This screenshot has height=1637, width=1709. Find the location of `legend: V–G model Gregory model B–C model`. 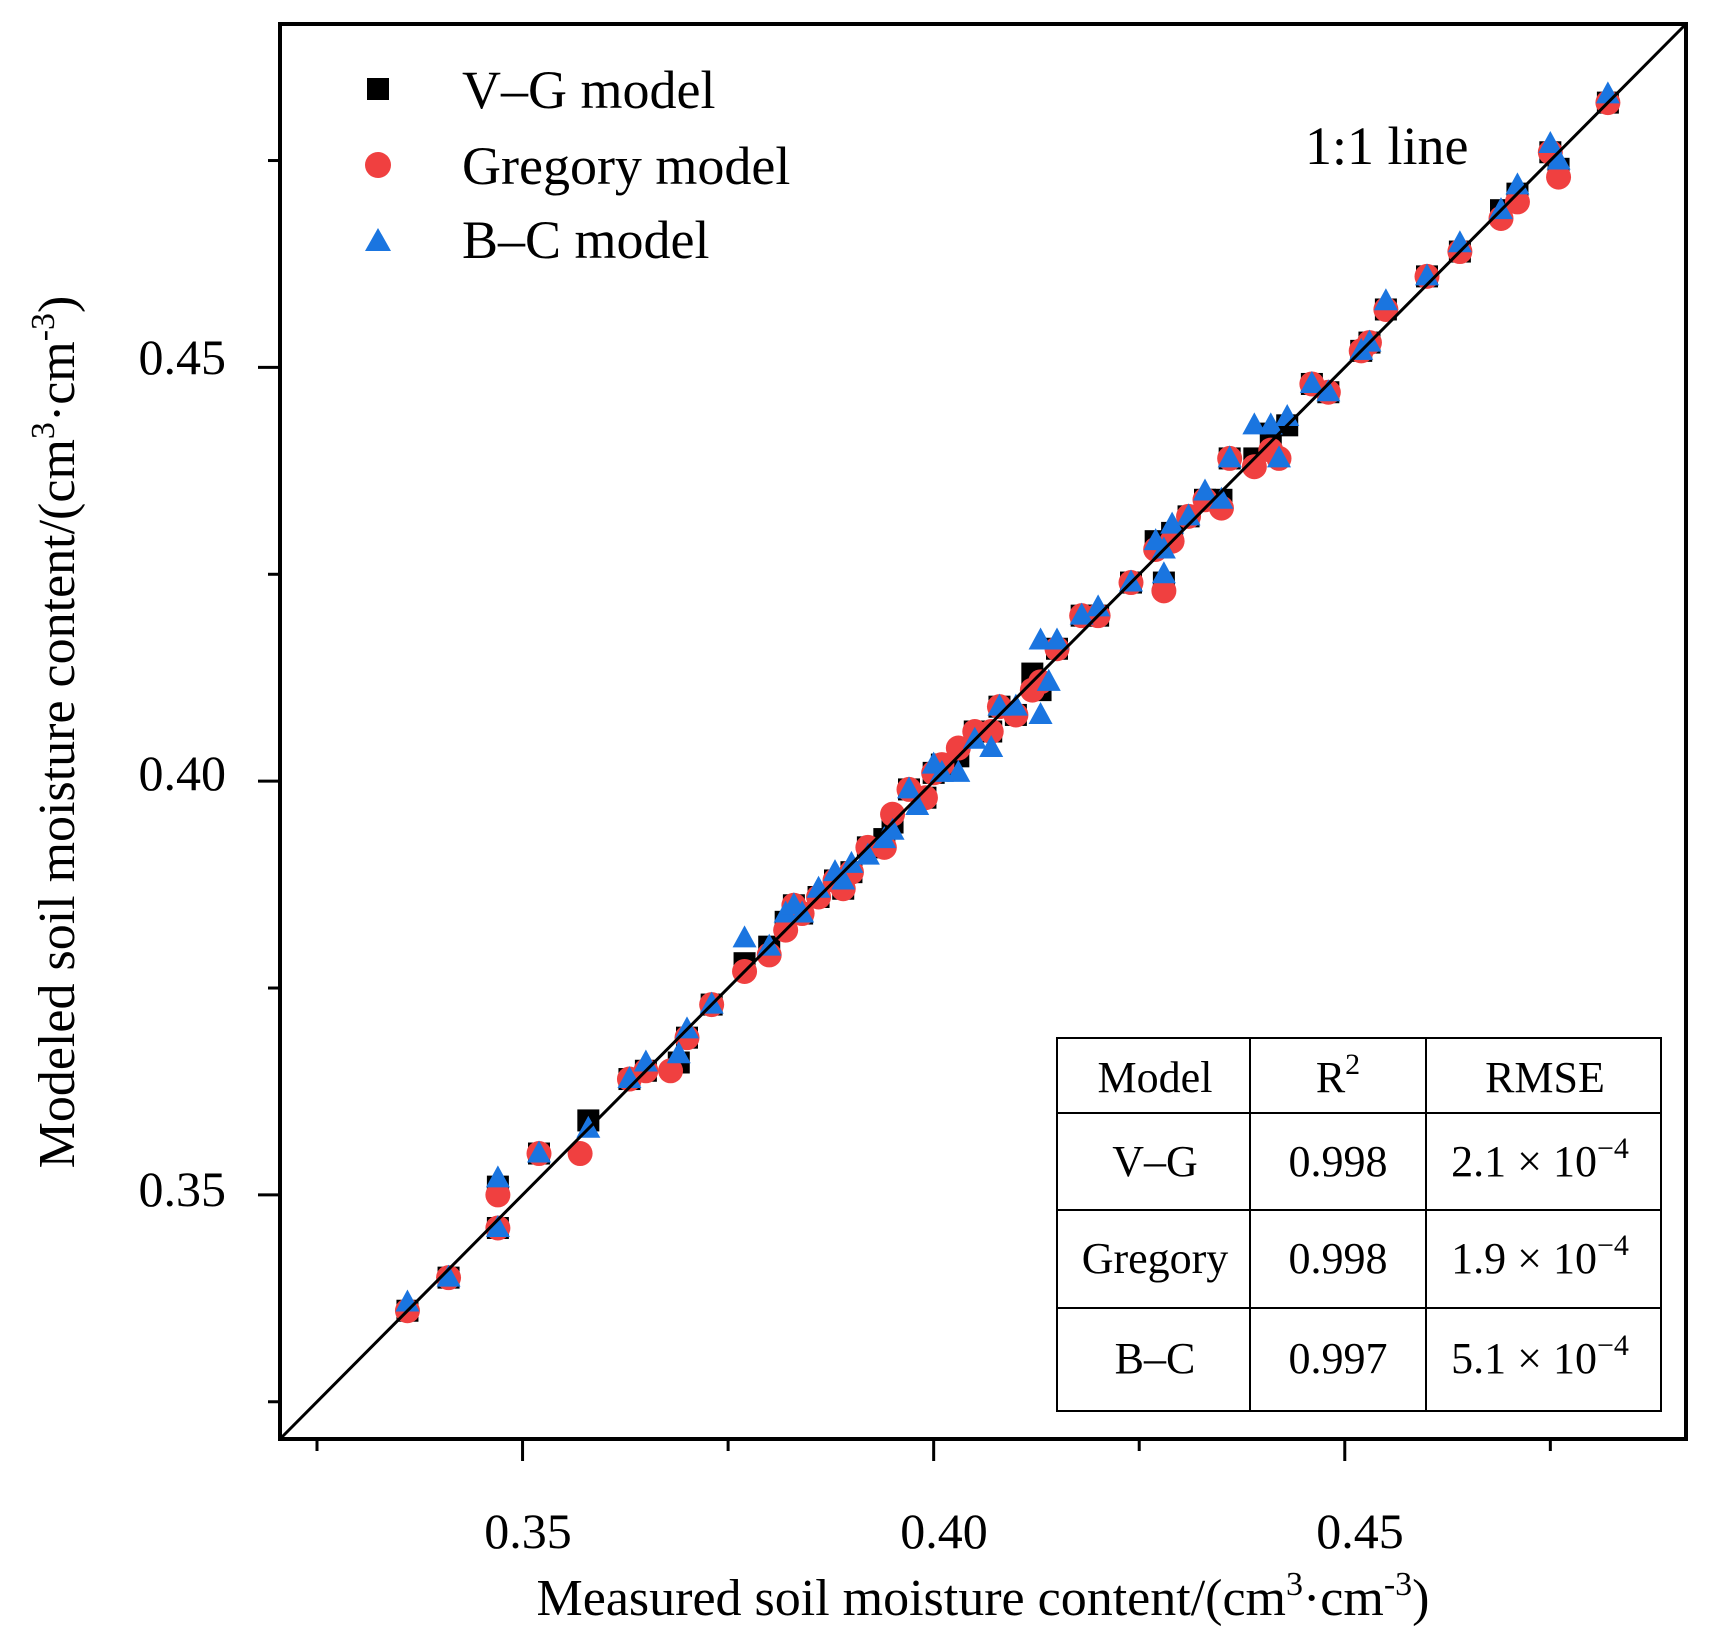

legend: V–G model Gregory model B–C model is located at coordinates (577, 165).